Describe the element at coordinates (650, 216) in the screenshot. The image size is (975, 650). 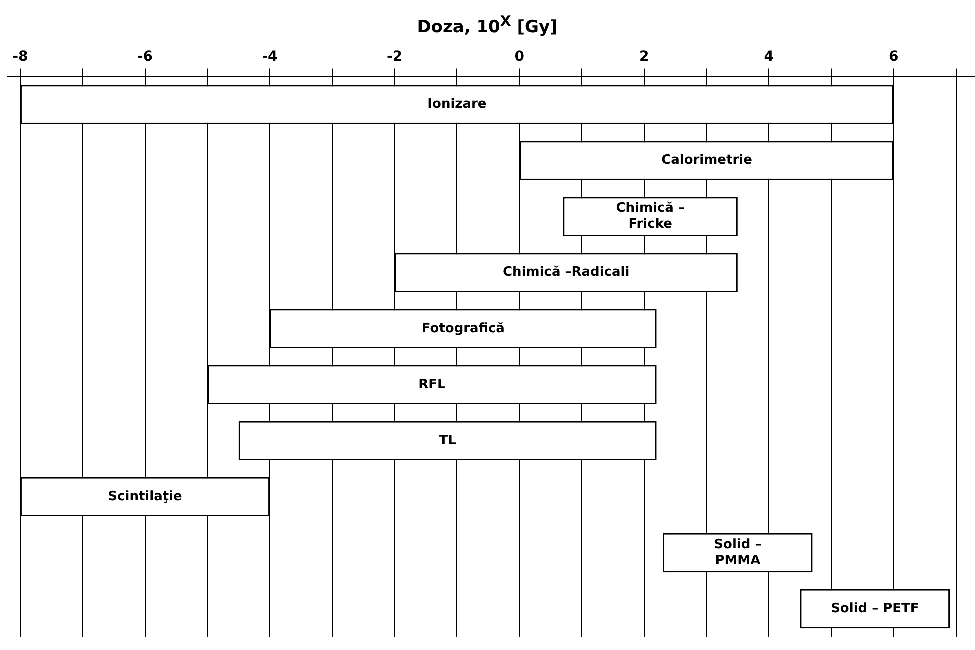
I see `y-tick-label: Chimică – Fricke` at that location.